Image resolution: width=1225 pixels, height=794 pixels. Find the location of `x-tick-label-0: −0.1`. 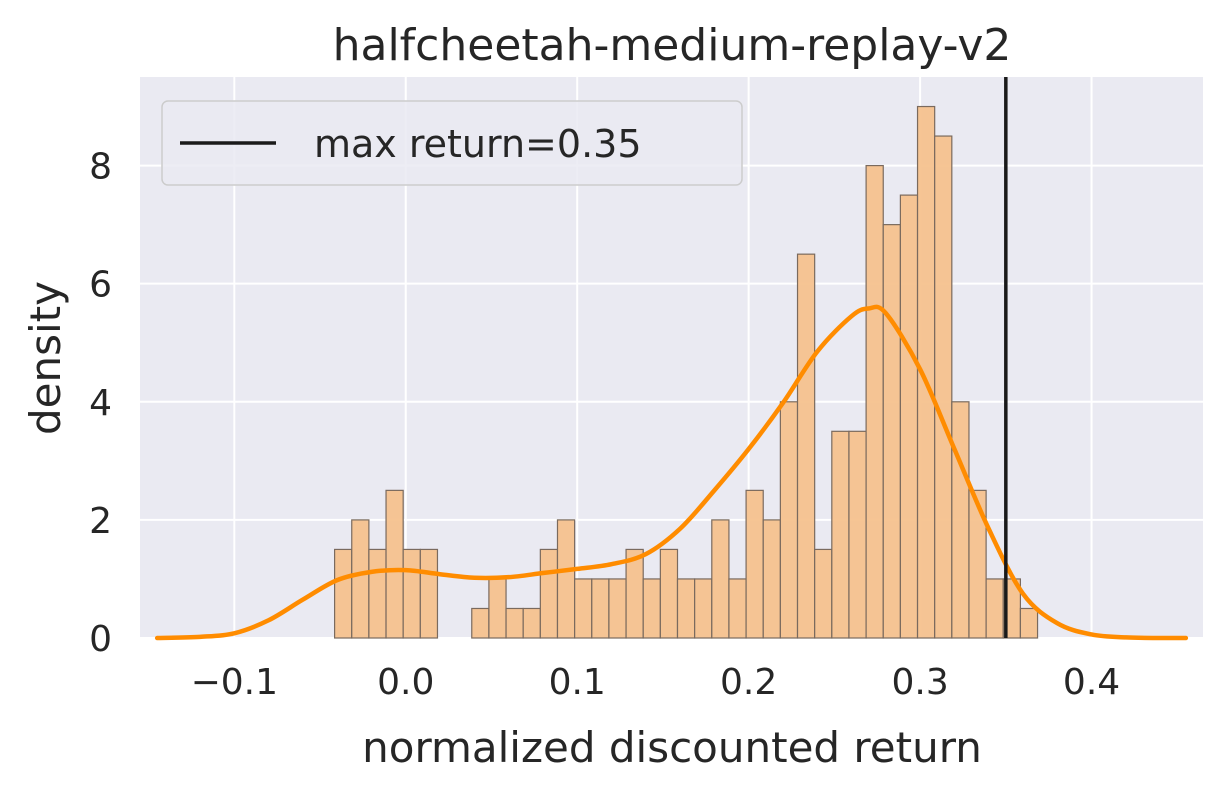

x-tick-label-0: −0.1 is located at coordinates (234, 682).